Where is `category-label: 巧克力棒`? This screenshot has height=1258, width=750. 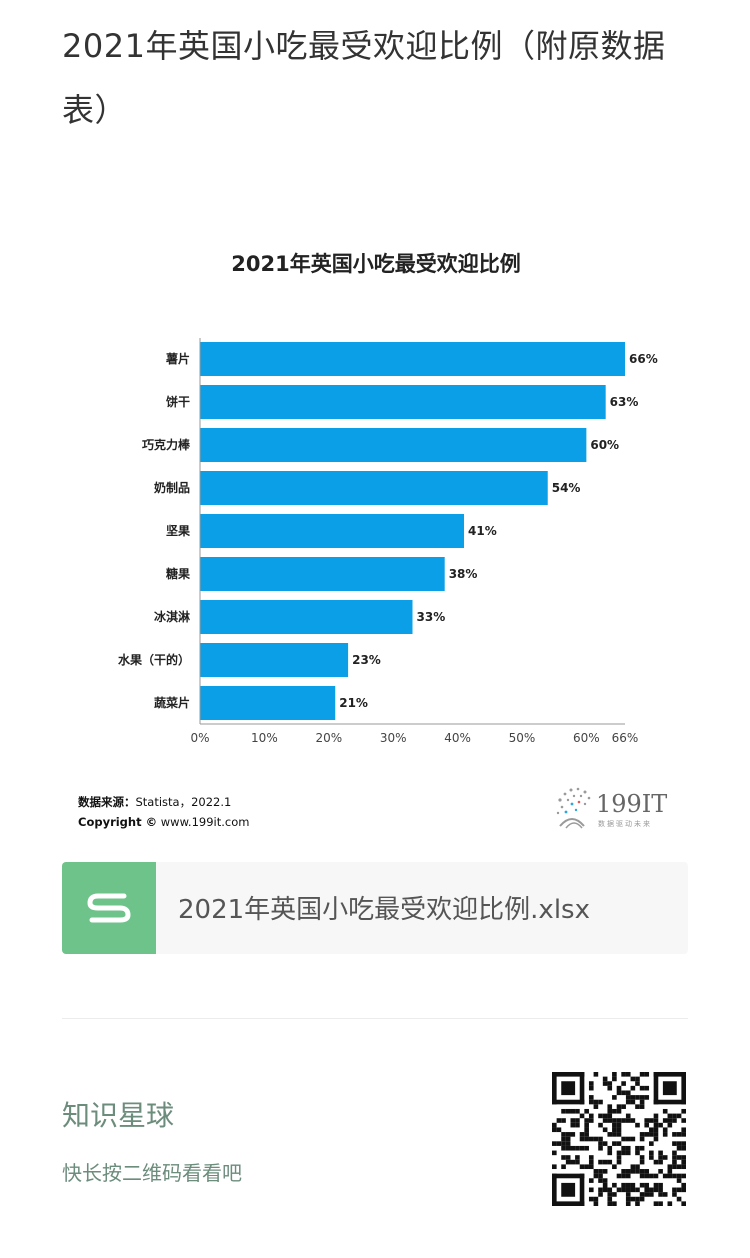
category-label: 巧克力棒 is located at coordinates (166, 444).